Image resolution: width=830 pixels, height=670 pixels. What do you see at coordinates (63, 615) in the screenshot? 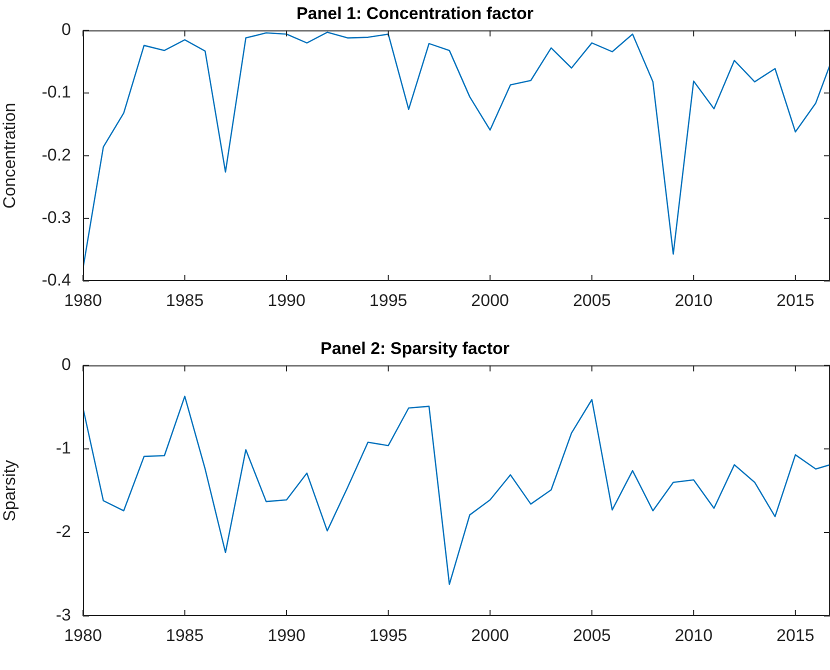
I see `y-tick-label: -3` at bounding box center [63, 615].